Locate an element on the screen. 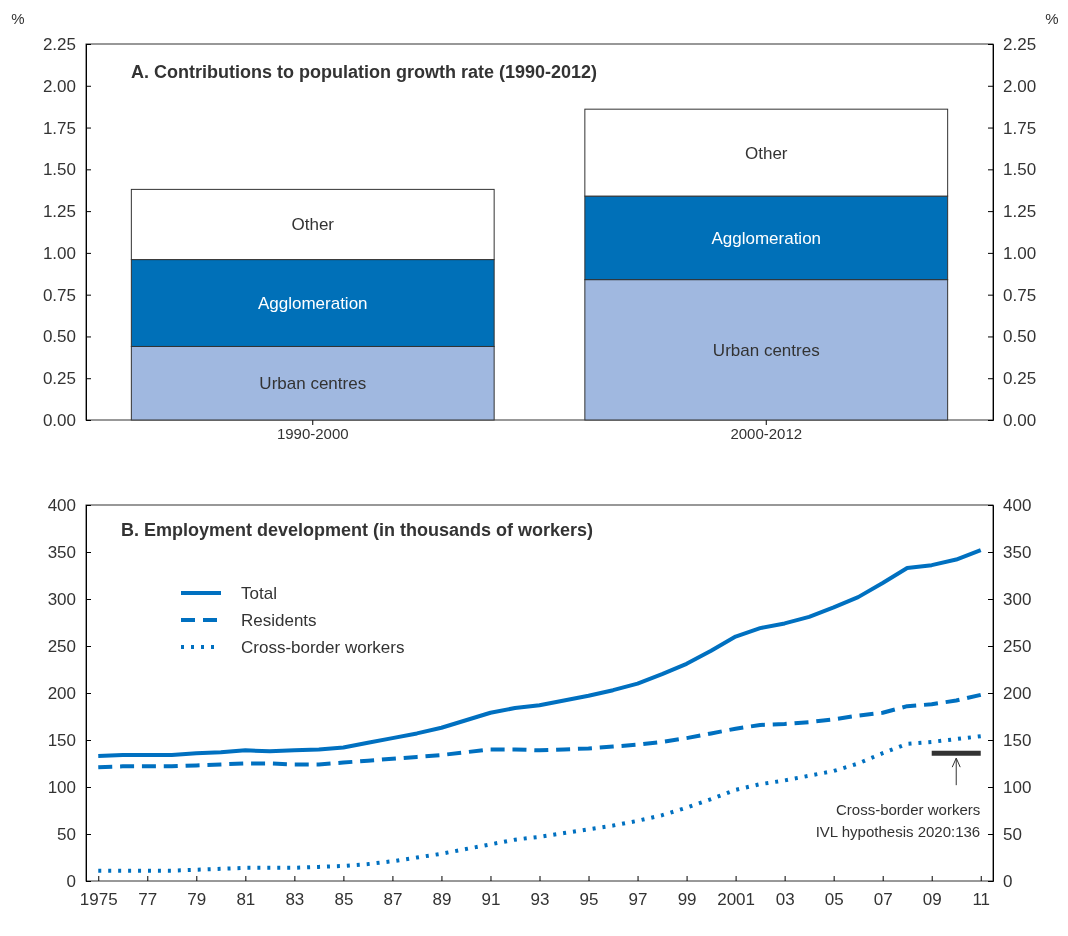 The height and width of the screenshot is (936, 1068). y2-tick-label: 1.00 is located at coordinates (1020, 253).